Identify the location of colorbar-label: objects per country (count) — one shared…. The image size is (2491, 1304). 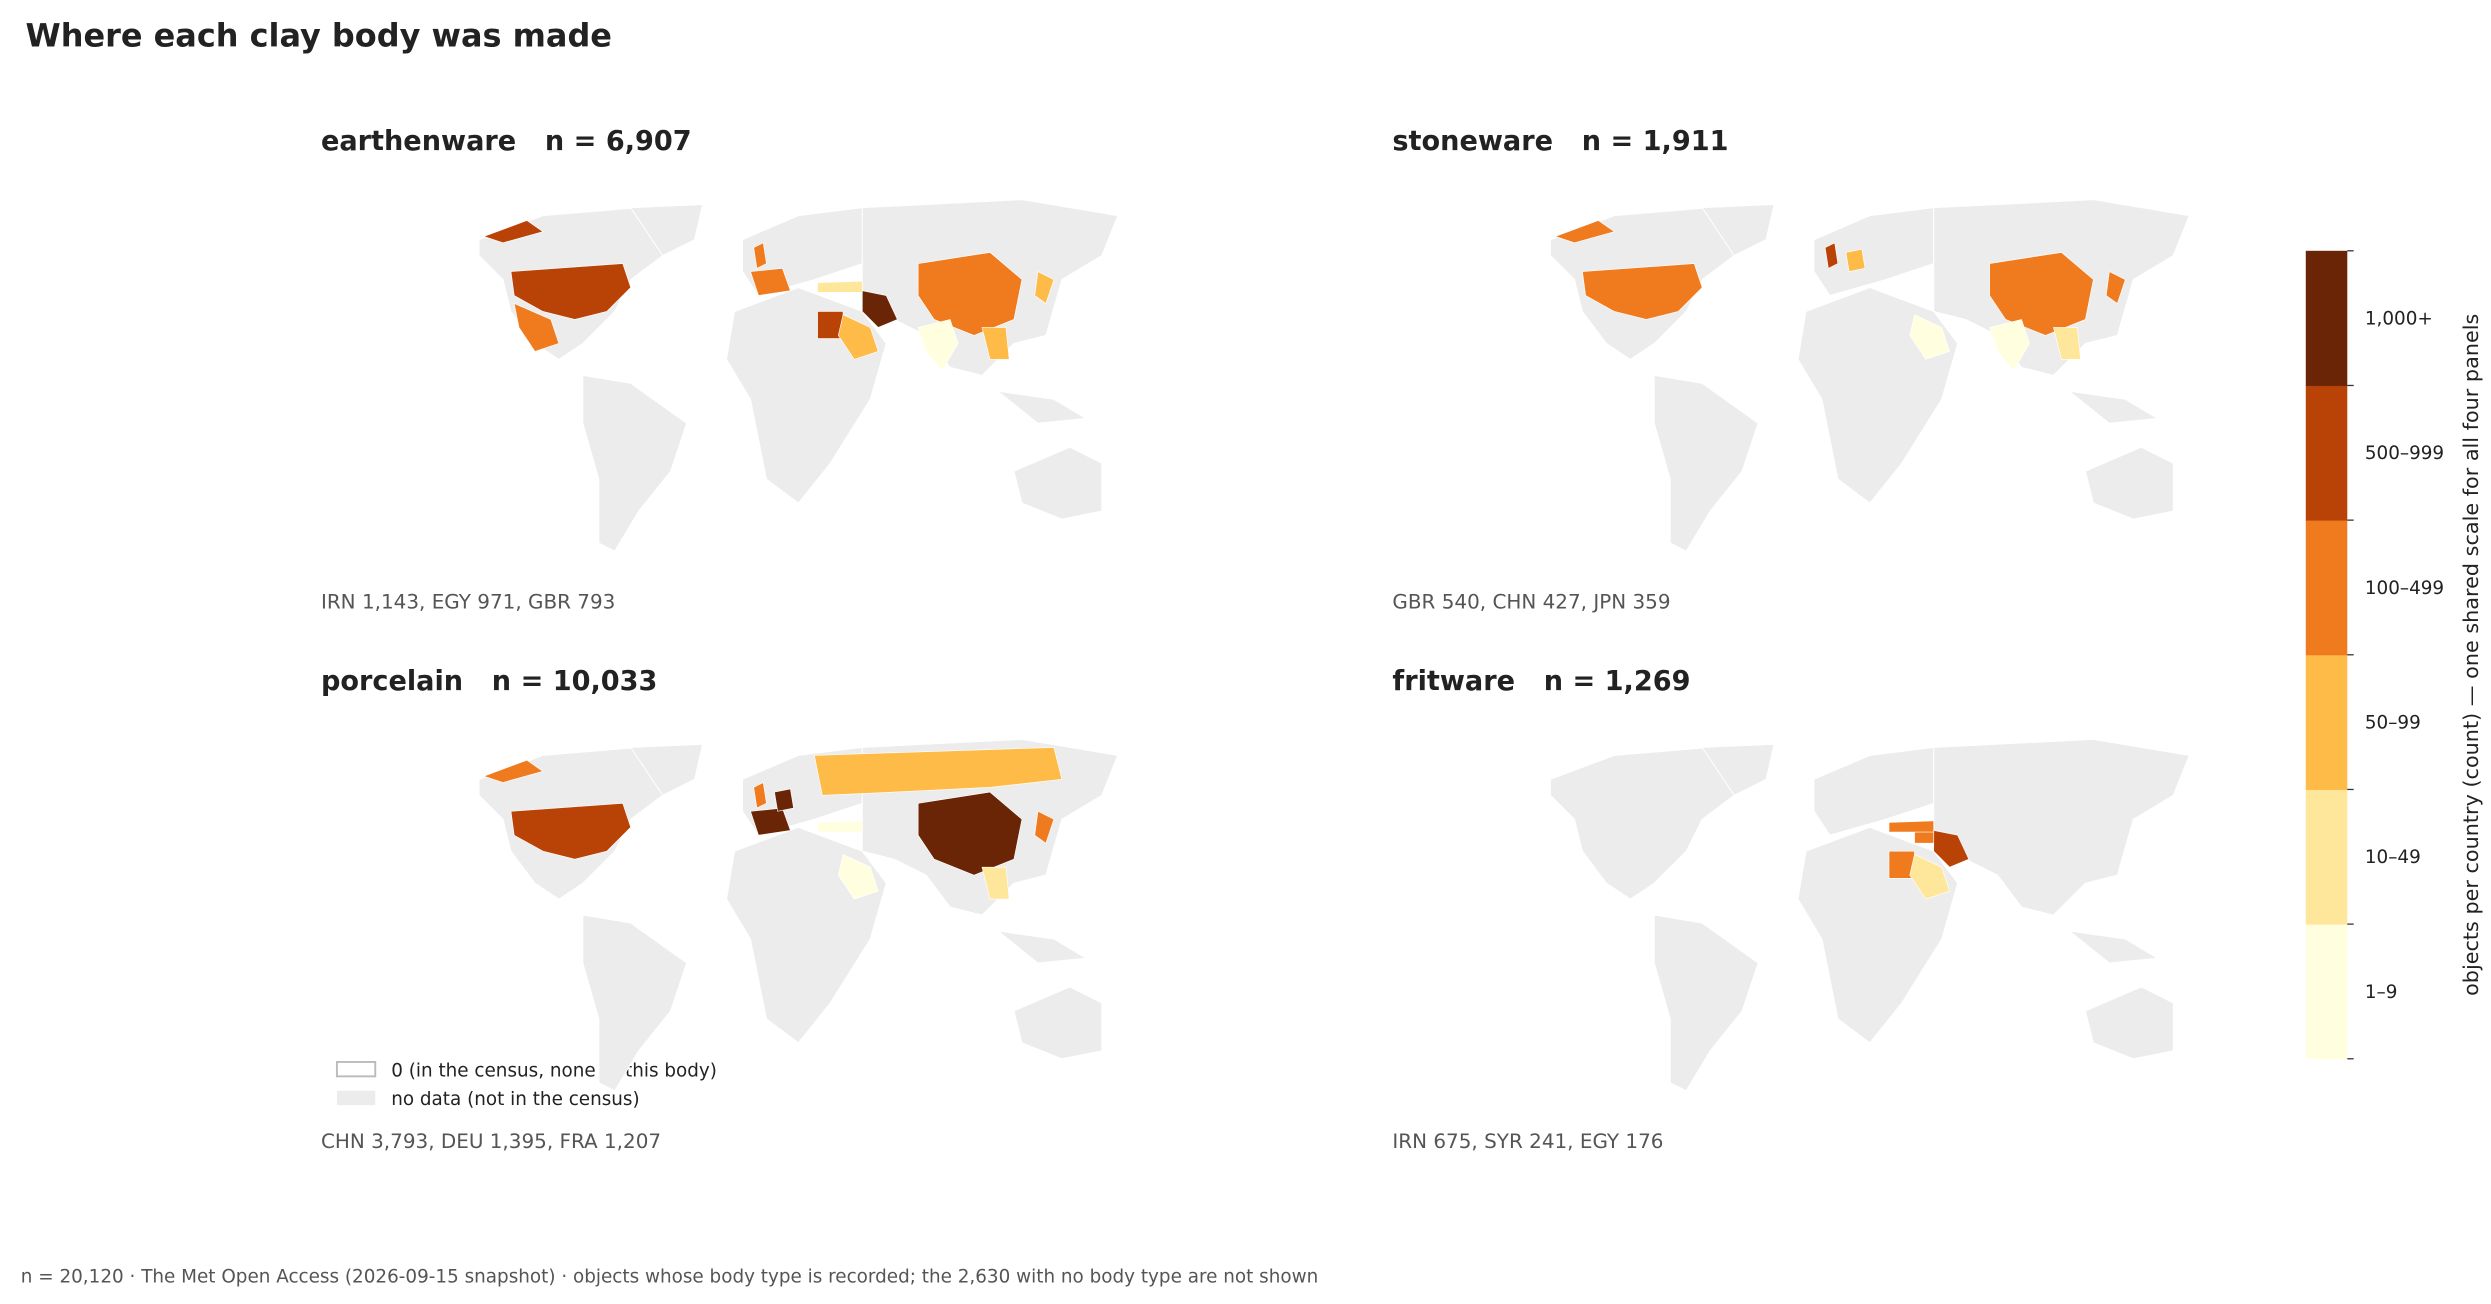
(2471, 655).